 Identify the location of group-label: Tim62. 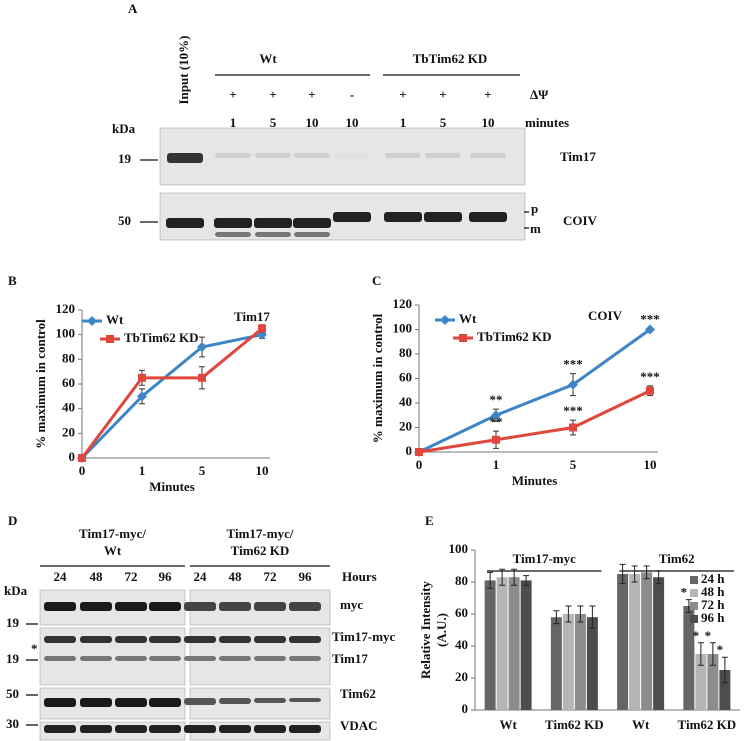
(677, 558).